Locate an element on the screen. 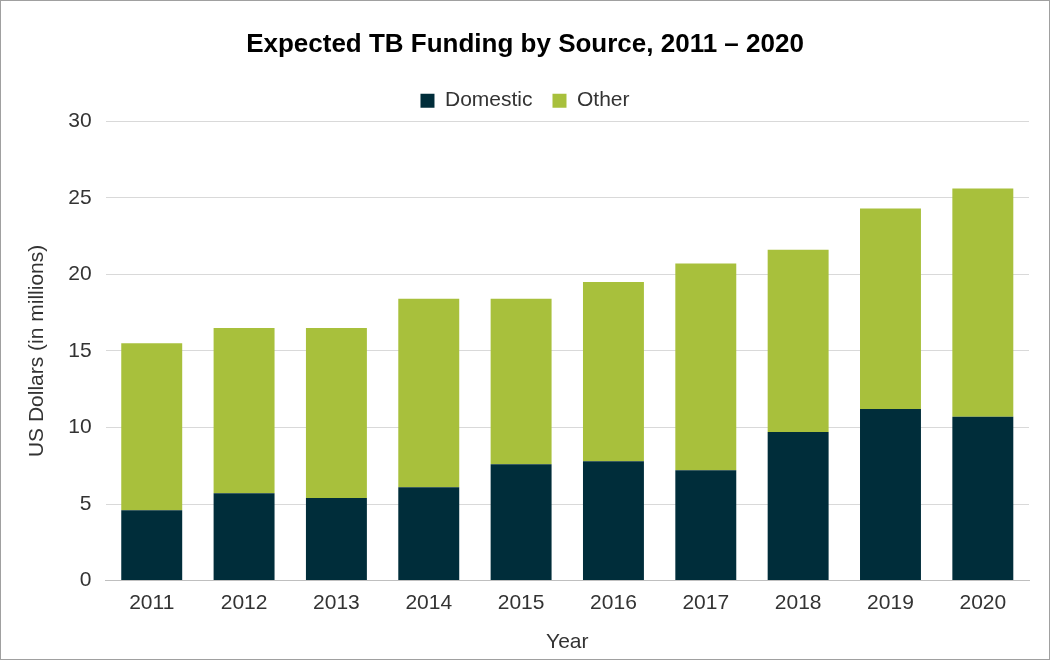  x-tick-label: 2020 is located at coordinates (983, 601).